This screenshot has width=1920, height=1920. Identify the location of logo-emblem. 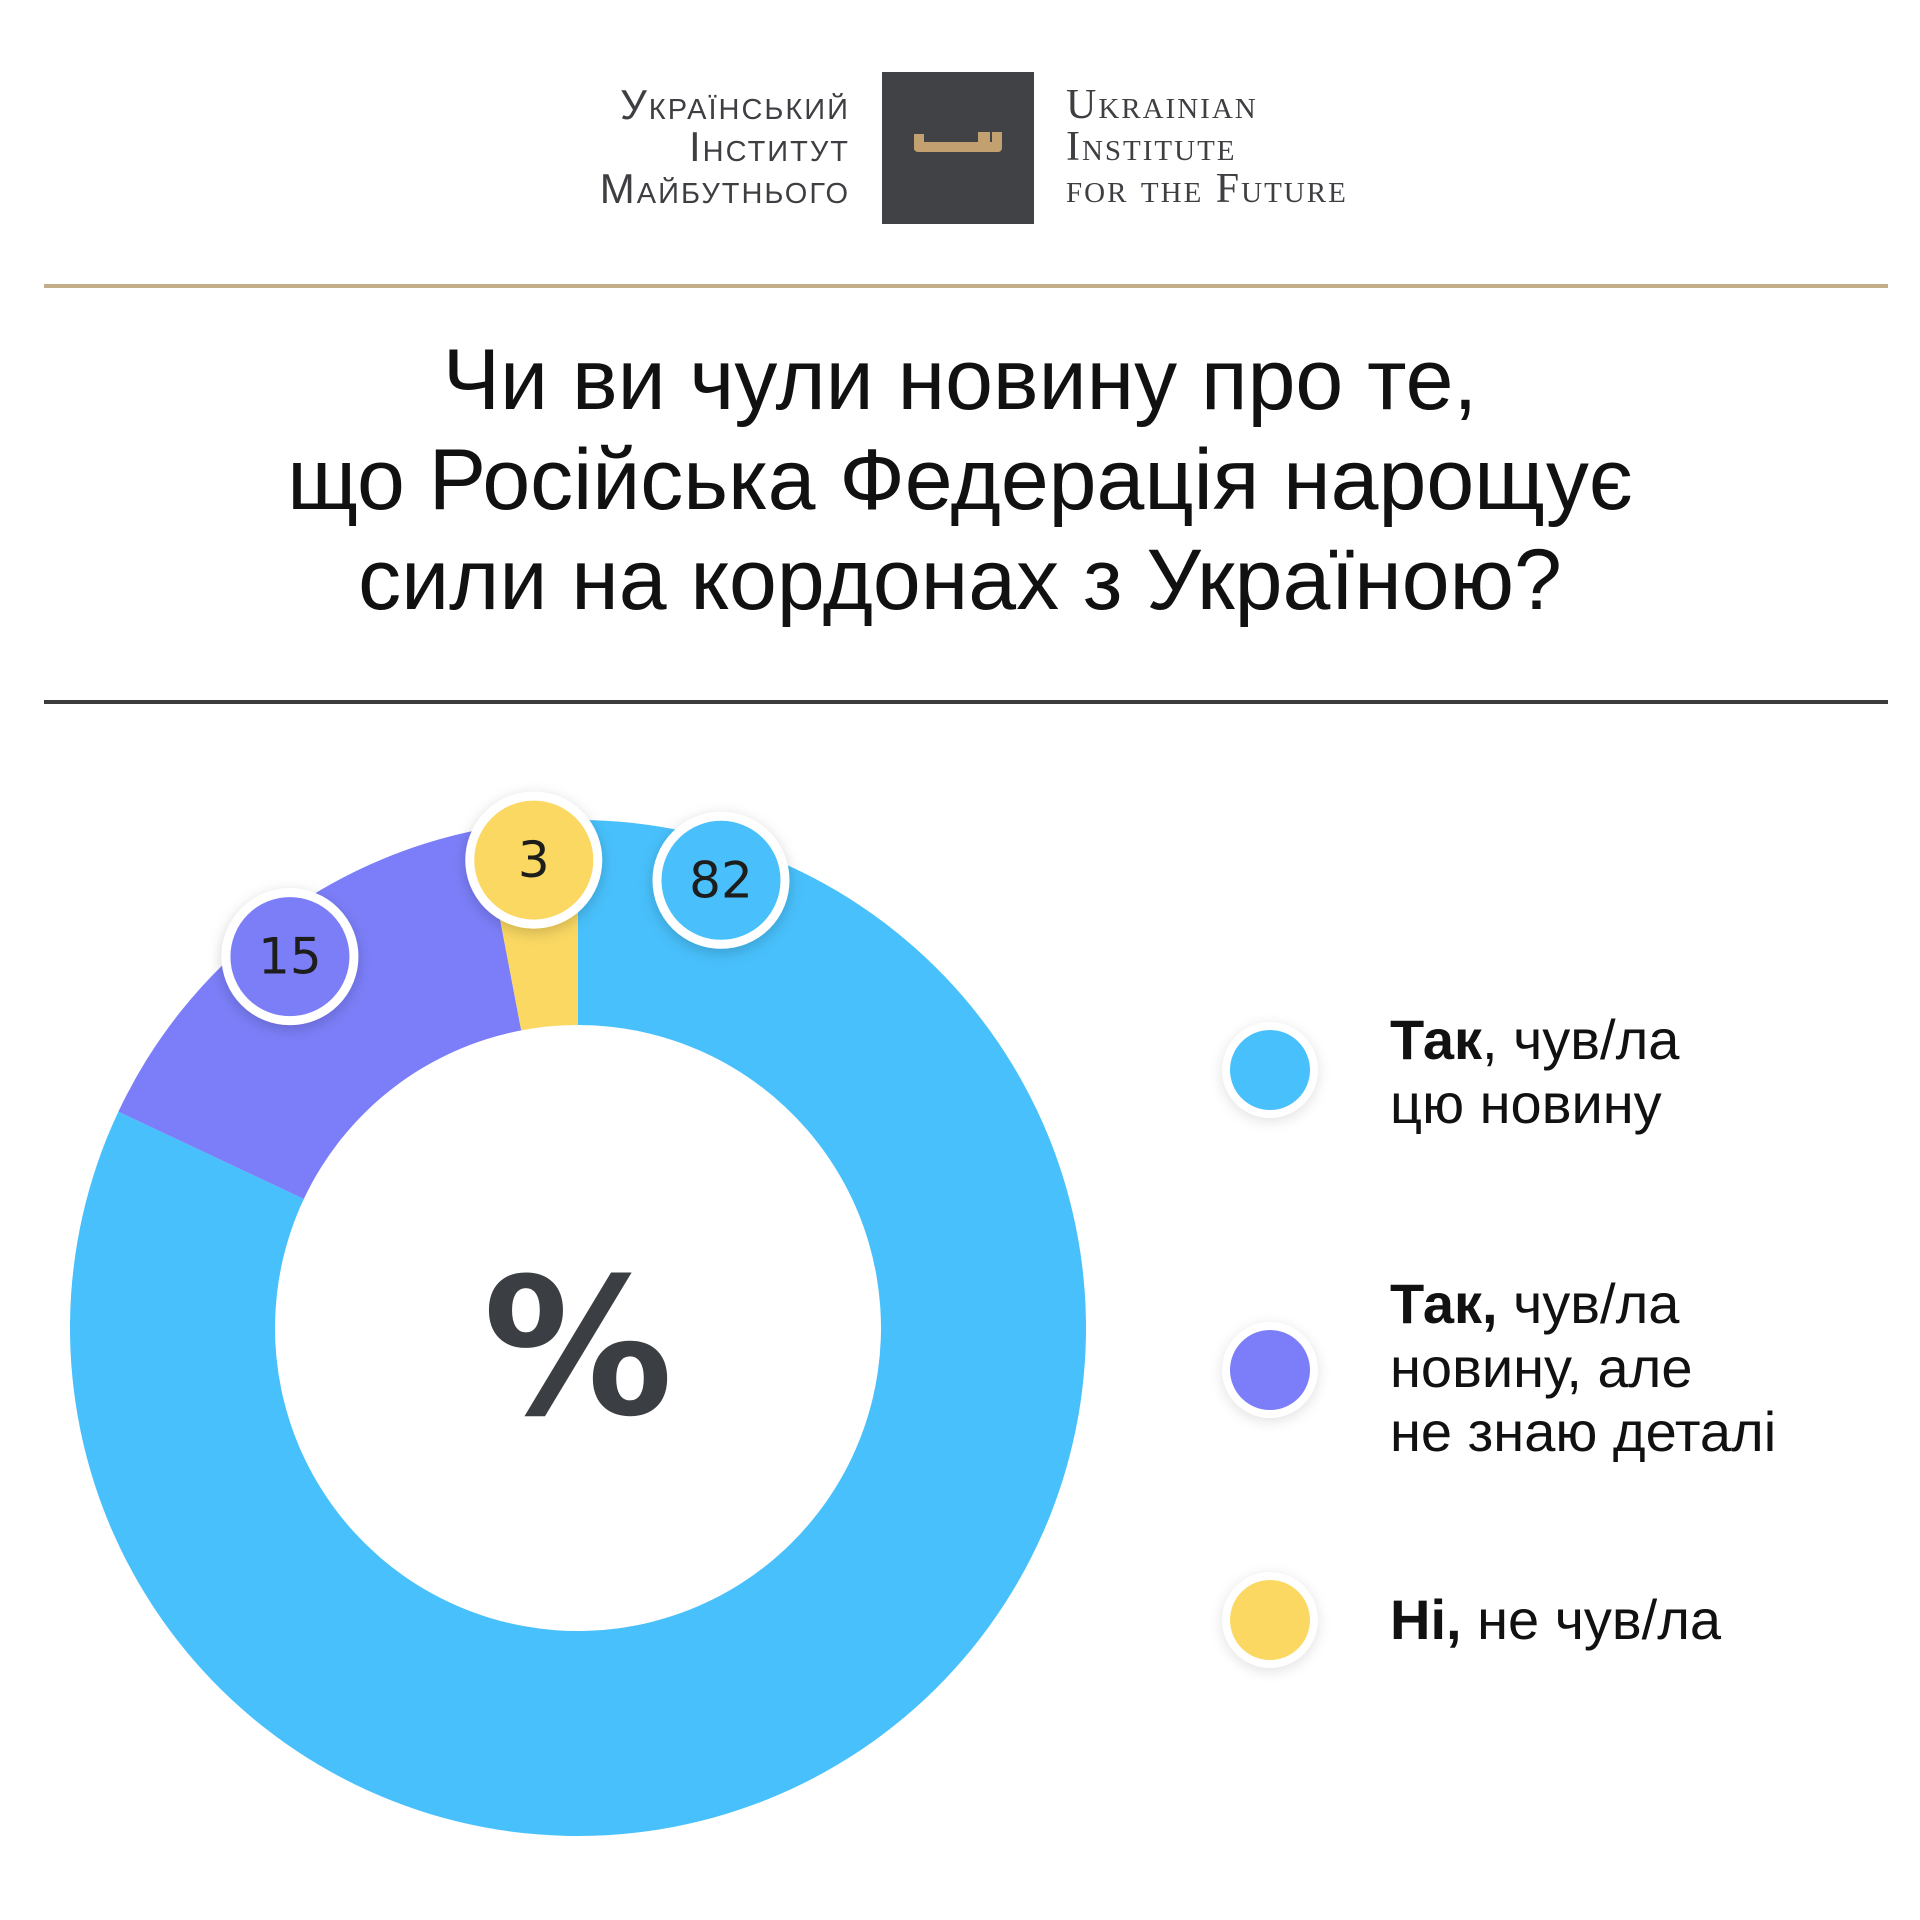
(958, 148).